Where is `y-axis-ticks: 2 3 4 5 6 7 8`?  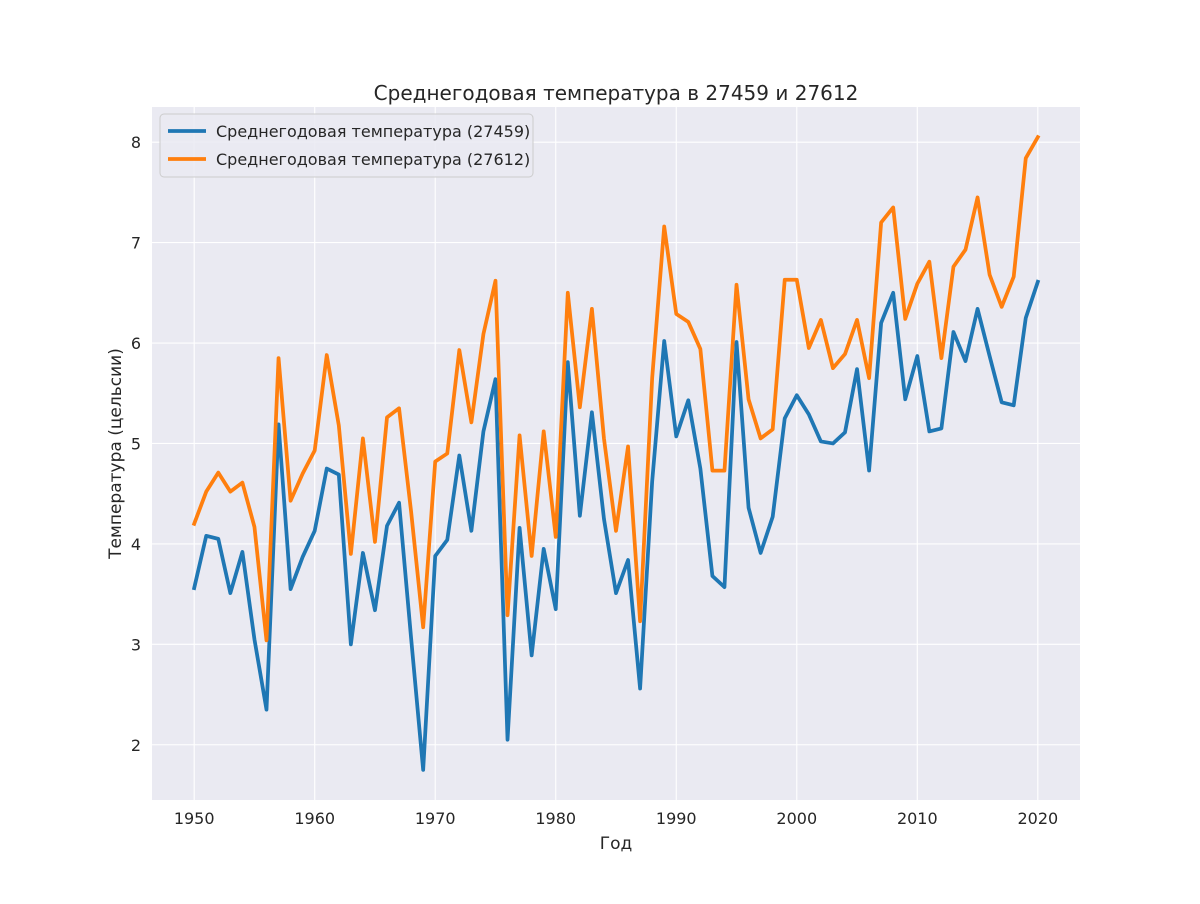
y-axis-ticks: 2 3 4 5 6 7 8 is located at coordinates (136, 444).